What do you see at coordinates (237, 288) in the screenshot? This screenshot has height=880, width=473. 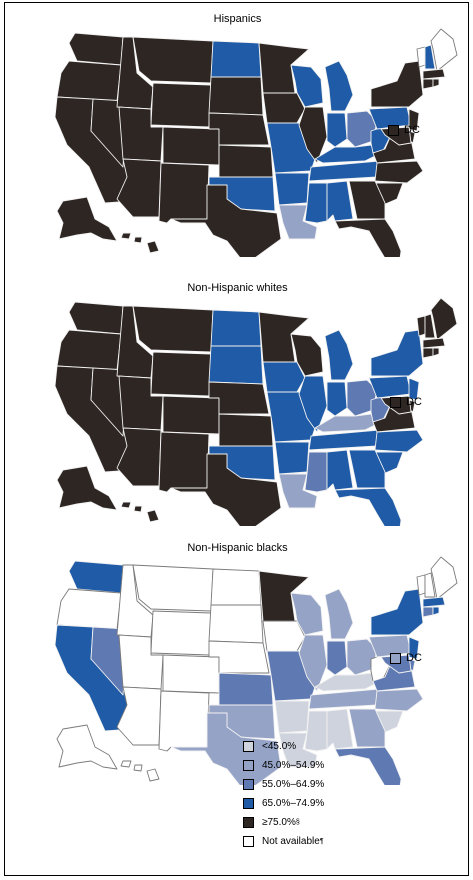 I see `panel-title-non-hispanic-whites: Non-Hispanic whites` at bounding box center [237, 288].